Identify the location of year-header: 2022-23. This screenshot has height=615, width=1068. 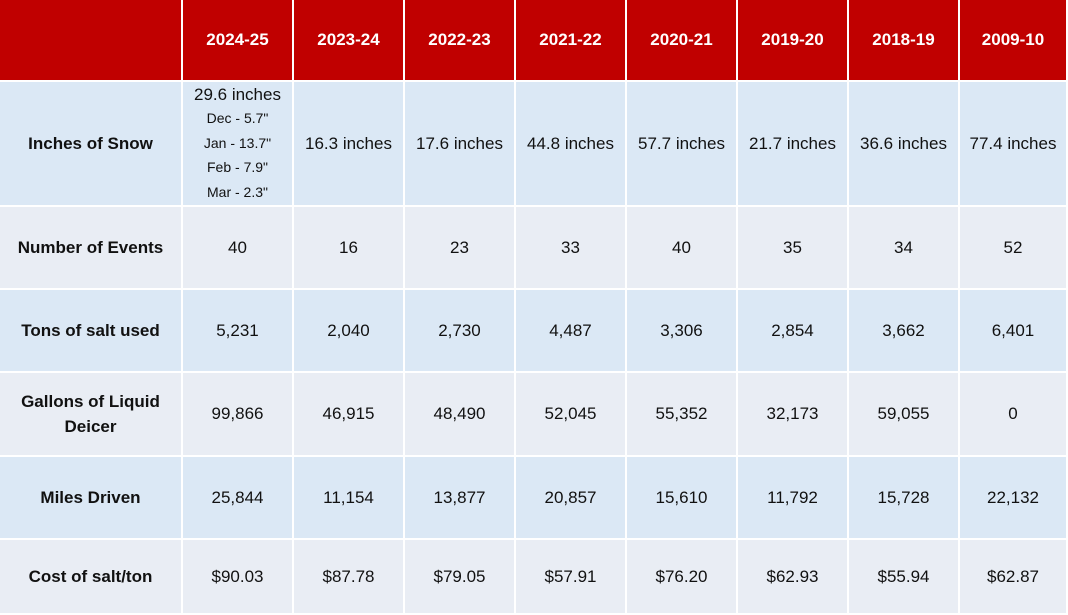
(460, 41).